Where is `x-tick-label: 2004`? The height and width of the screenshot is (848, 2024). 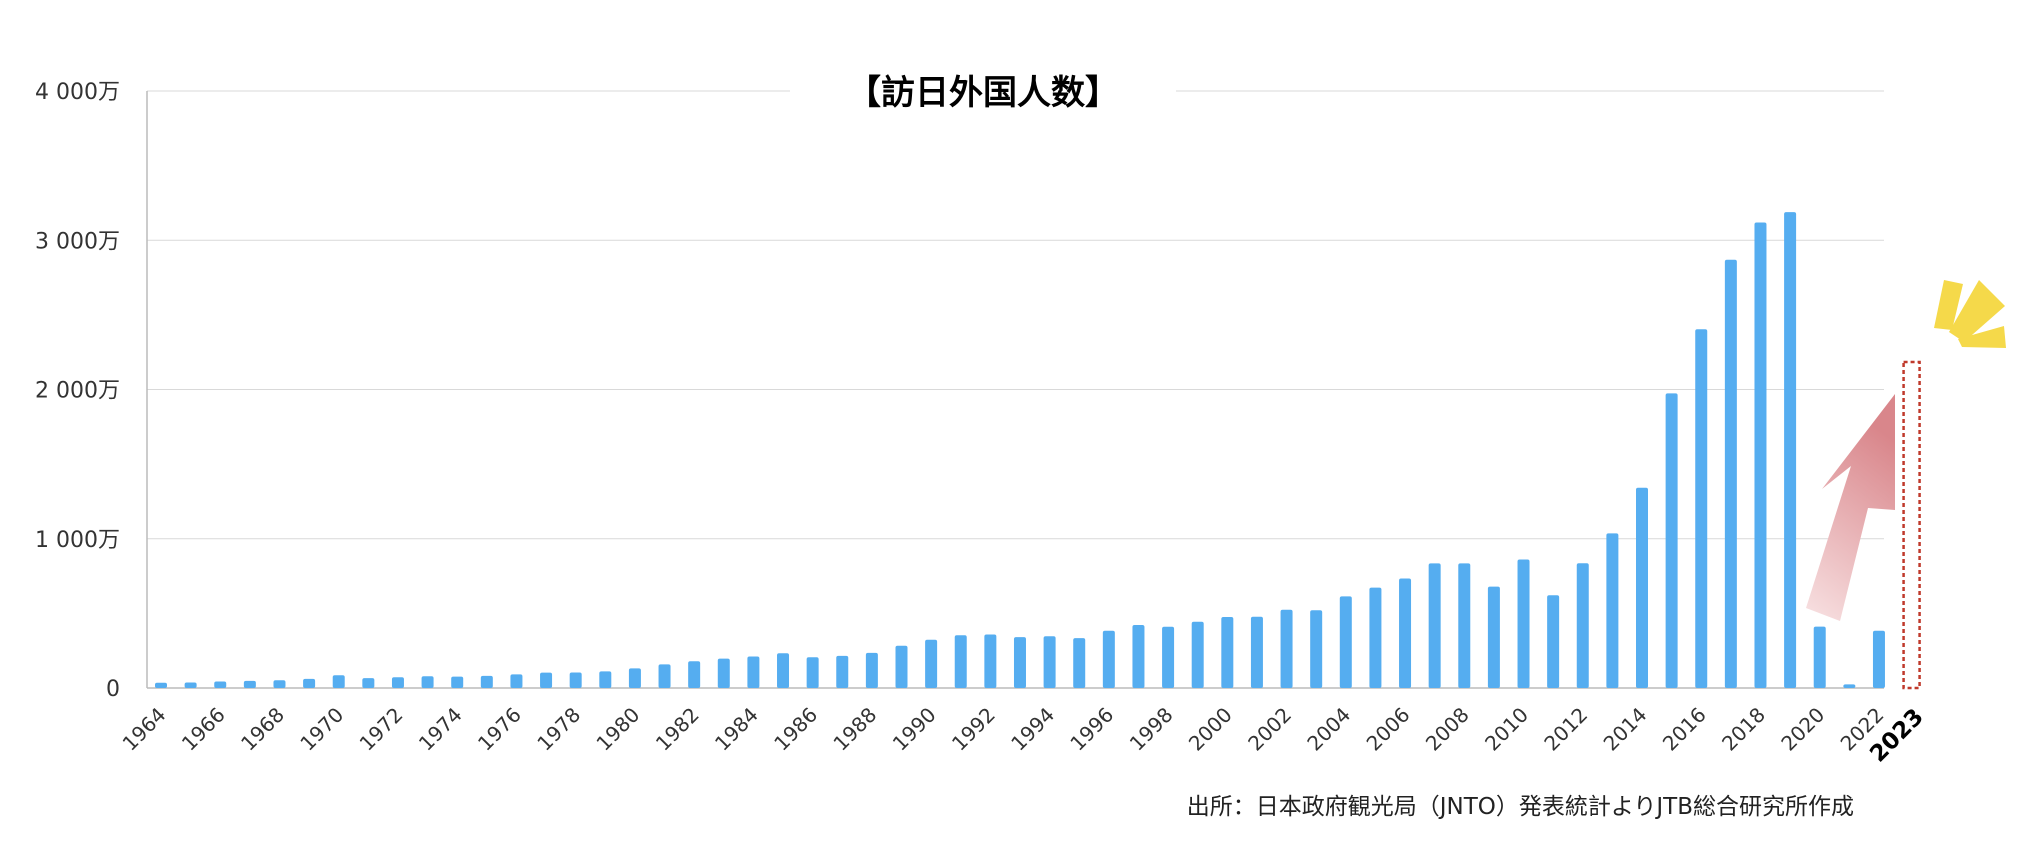 x-tick-label: 2004 is located at coordinates (1328, 729).